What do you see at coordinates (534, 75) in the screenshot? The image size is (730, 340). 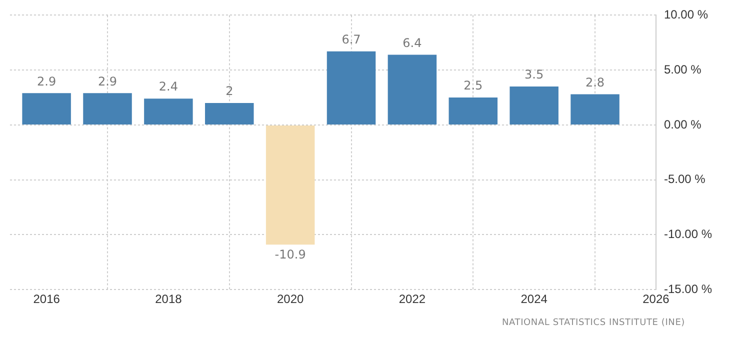 I see `data-label: 3.5` at bounding box center [534, 75].